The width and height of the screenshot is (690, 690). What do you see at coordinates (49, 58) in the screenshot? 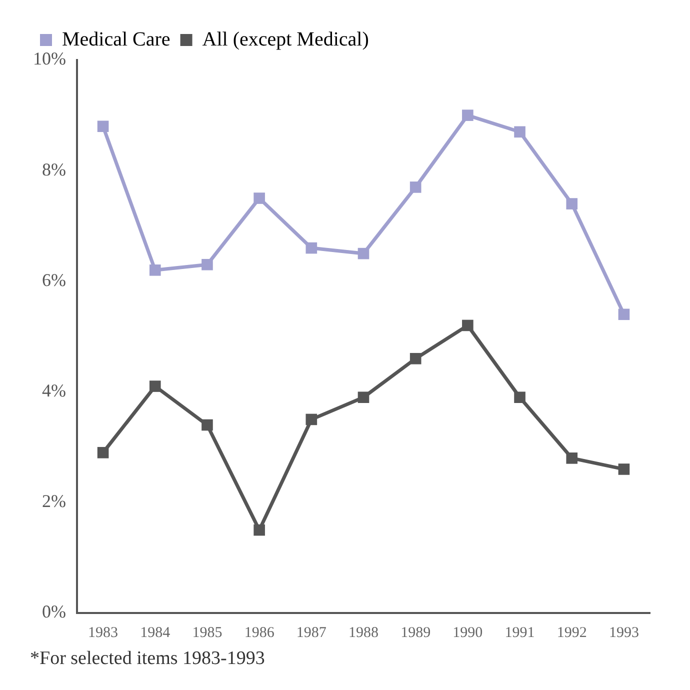
I see `y-tick-label: 10%` at bounding box center [49, 58].